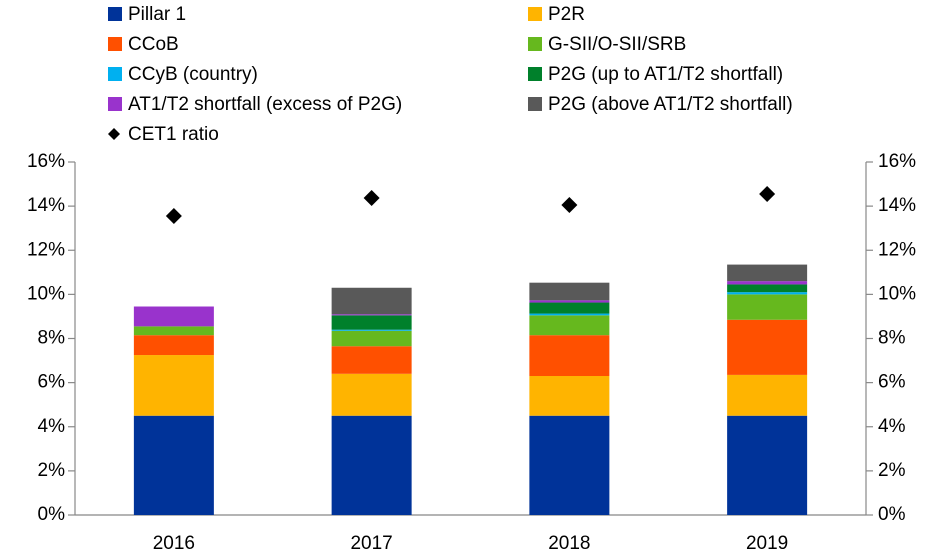 The height and width of the screenshot is (558, 936). Describe the element at coordinates (157, 14) in the screenshot. I see `legend-label: Pillar 1` at that location.